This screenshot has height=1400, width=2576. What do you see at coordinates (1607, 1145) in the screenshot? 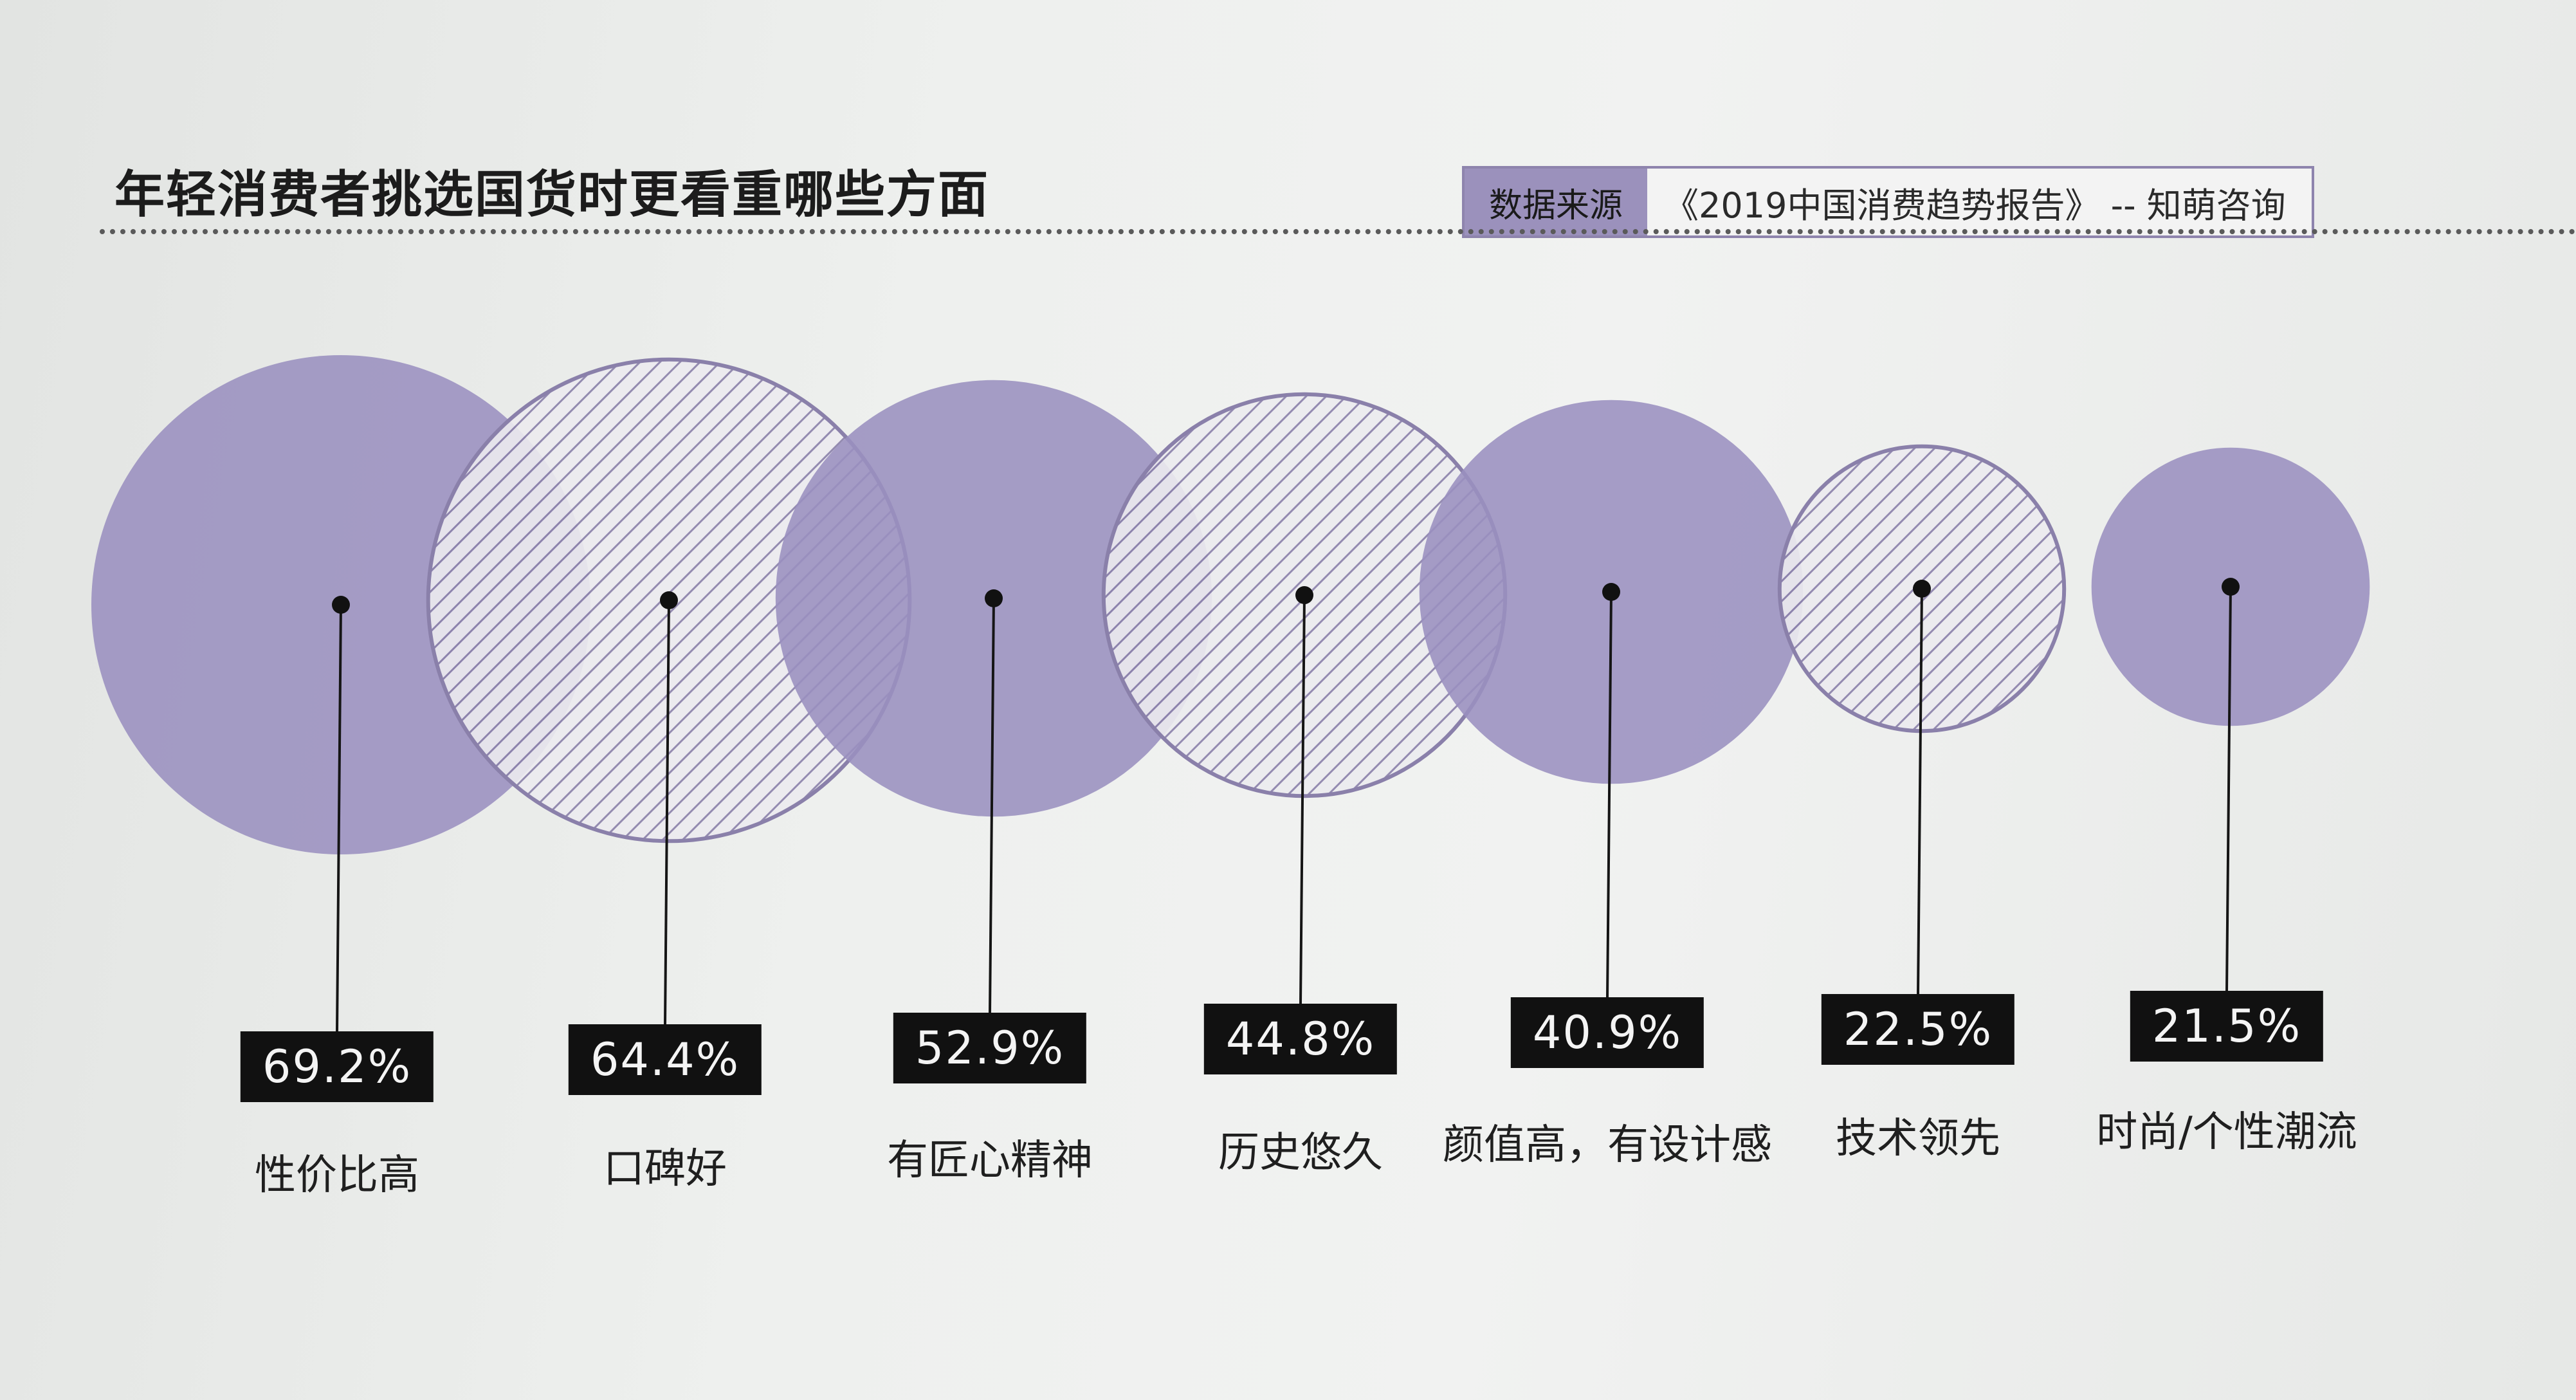
I see `category-label-5: 颜值高，有设计感` at bounding box center [1607, 1145].